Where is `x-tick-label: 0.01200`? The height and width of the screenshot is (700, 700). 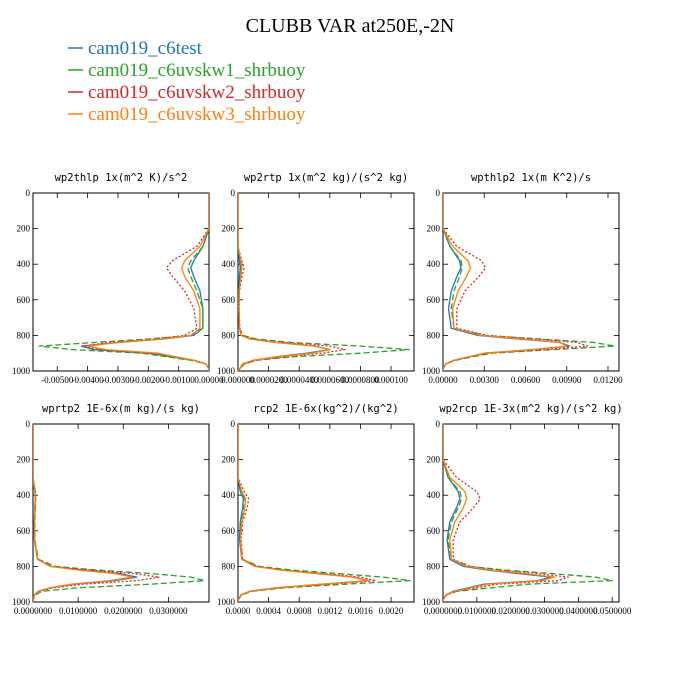
x-tick-label: 0.01200 is located at coordinates (608, 380).